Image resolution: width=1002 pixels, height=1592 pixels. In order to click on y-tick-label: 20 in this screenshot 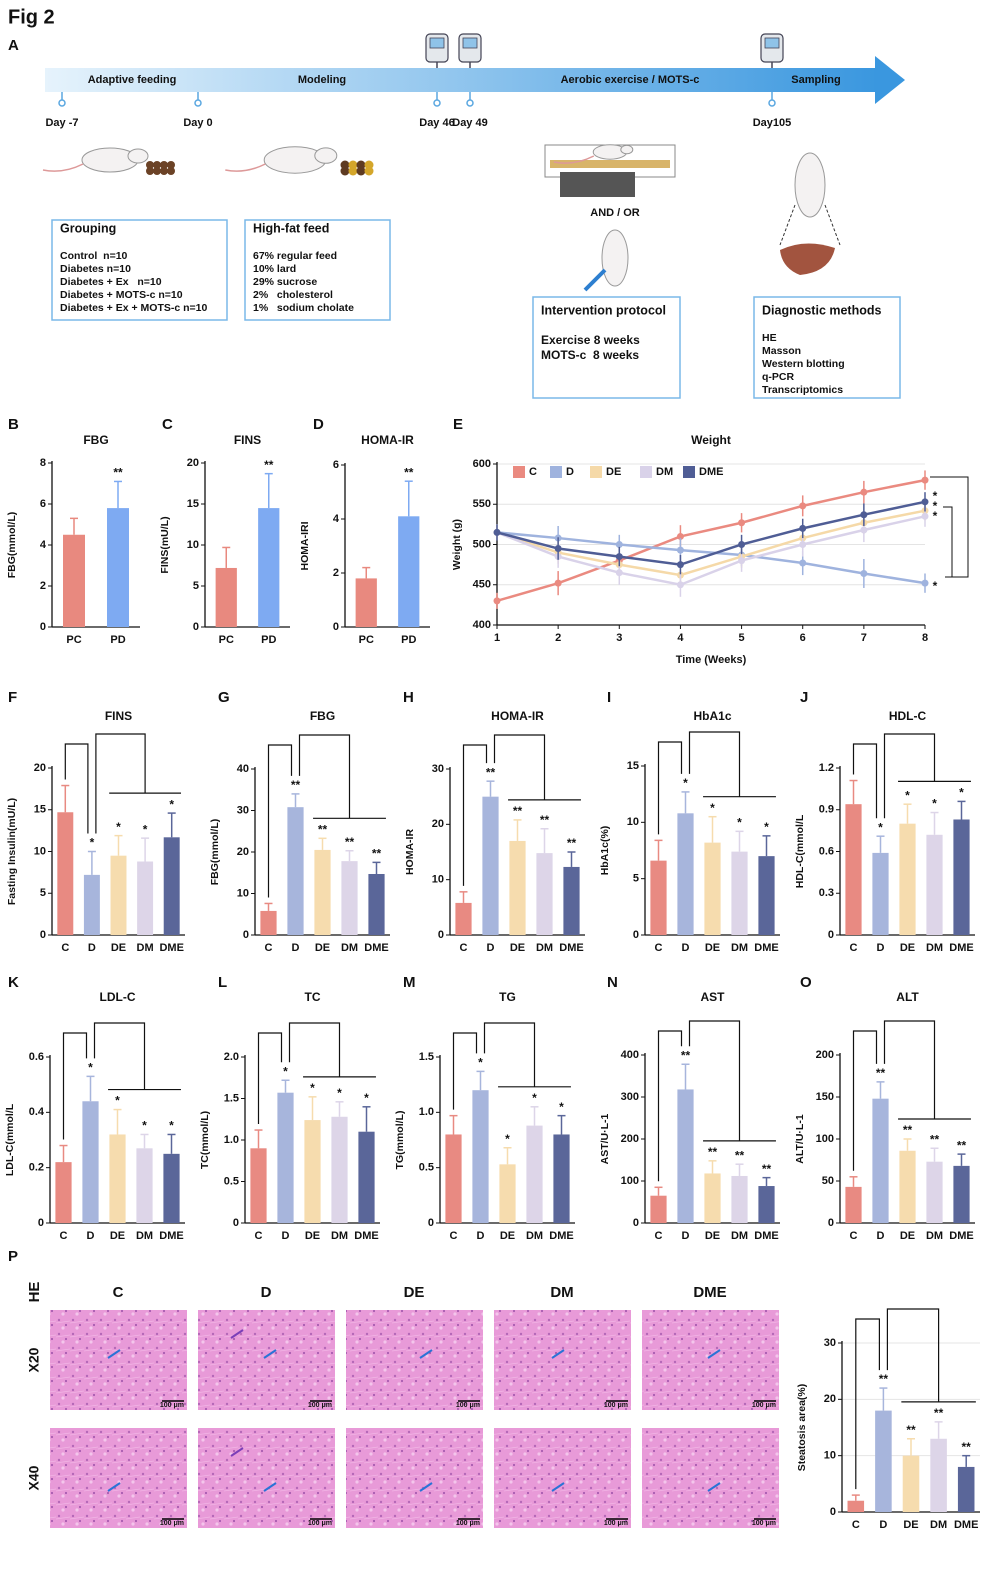, I will do `click(243, 852)`.